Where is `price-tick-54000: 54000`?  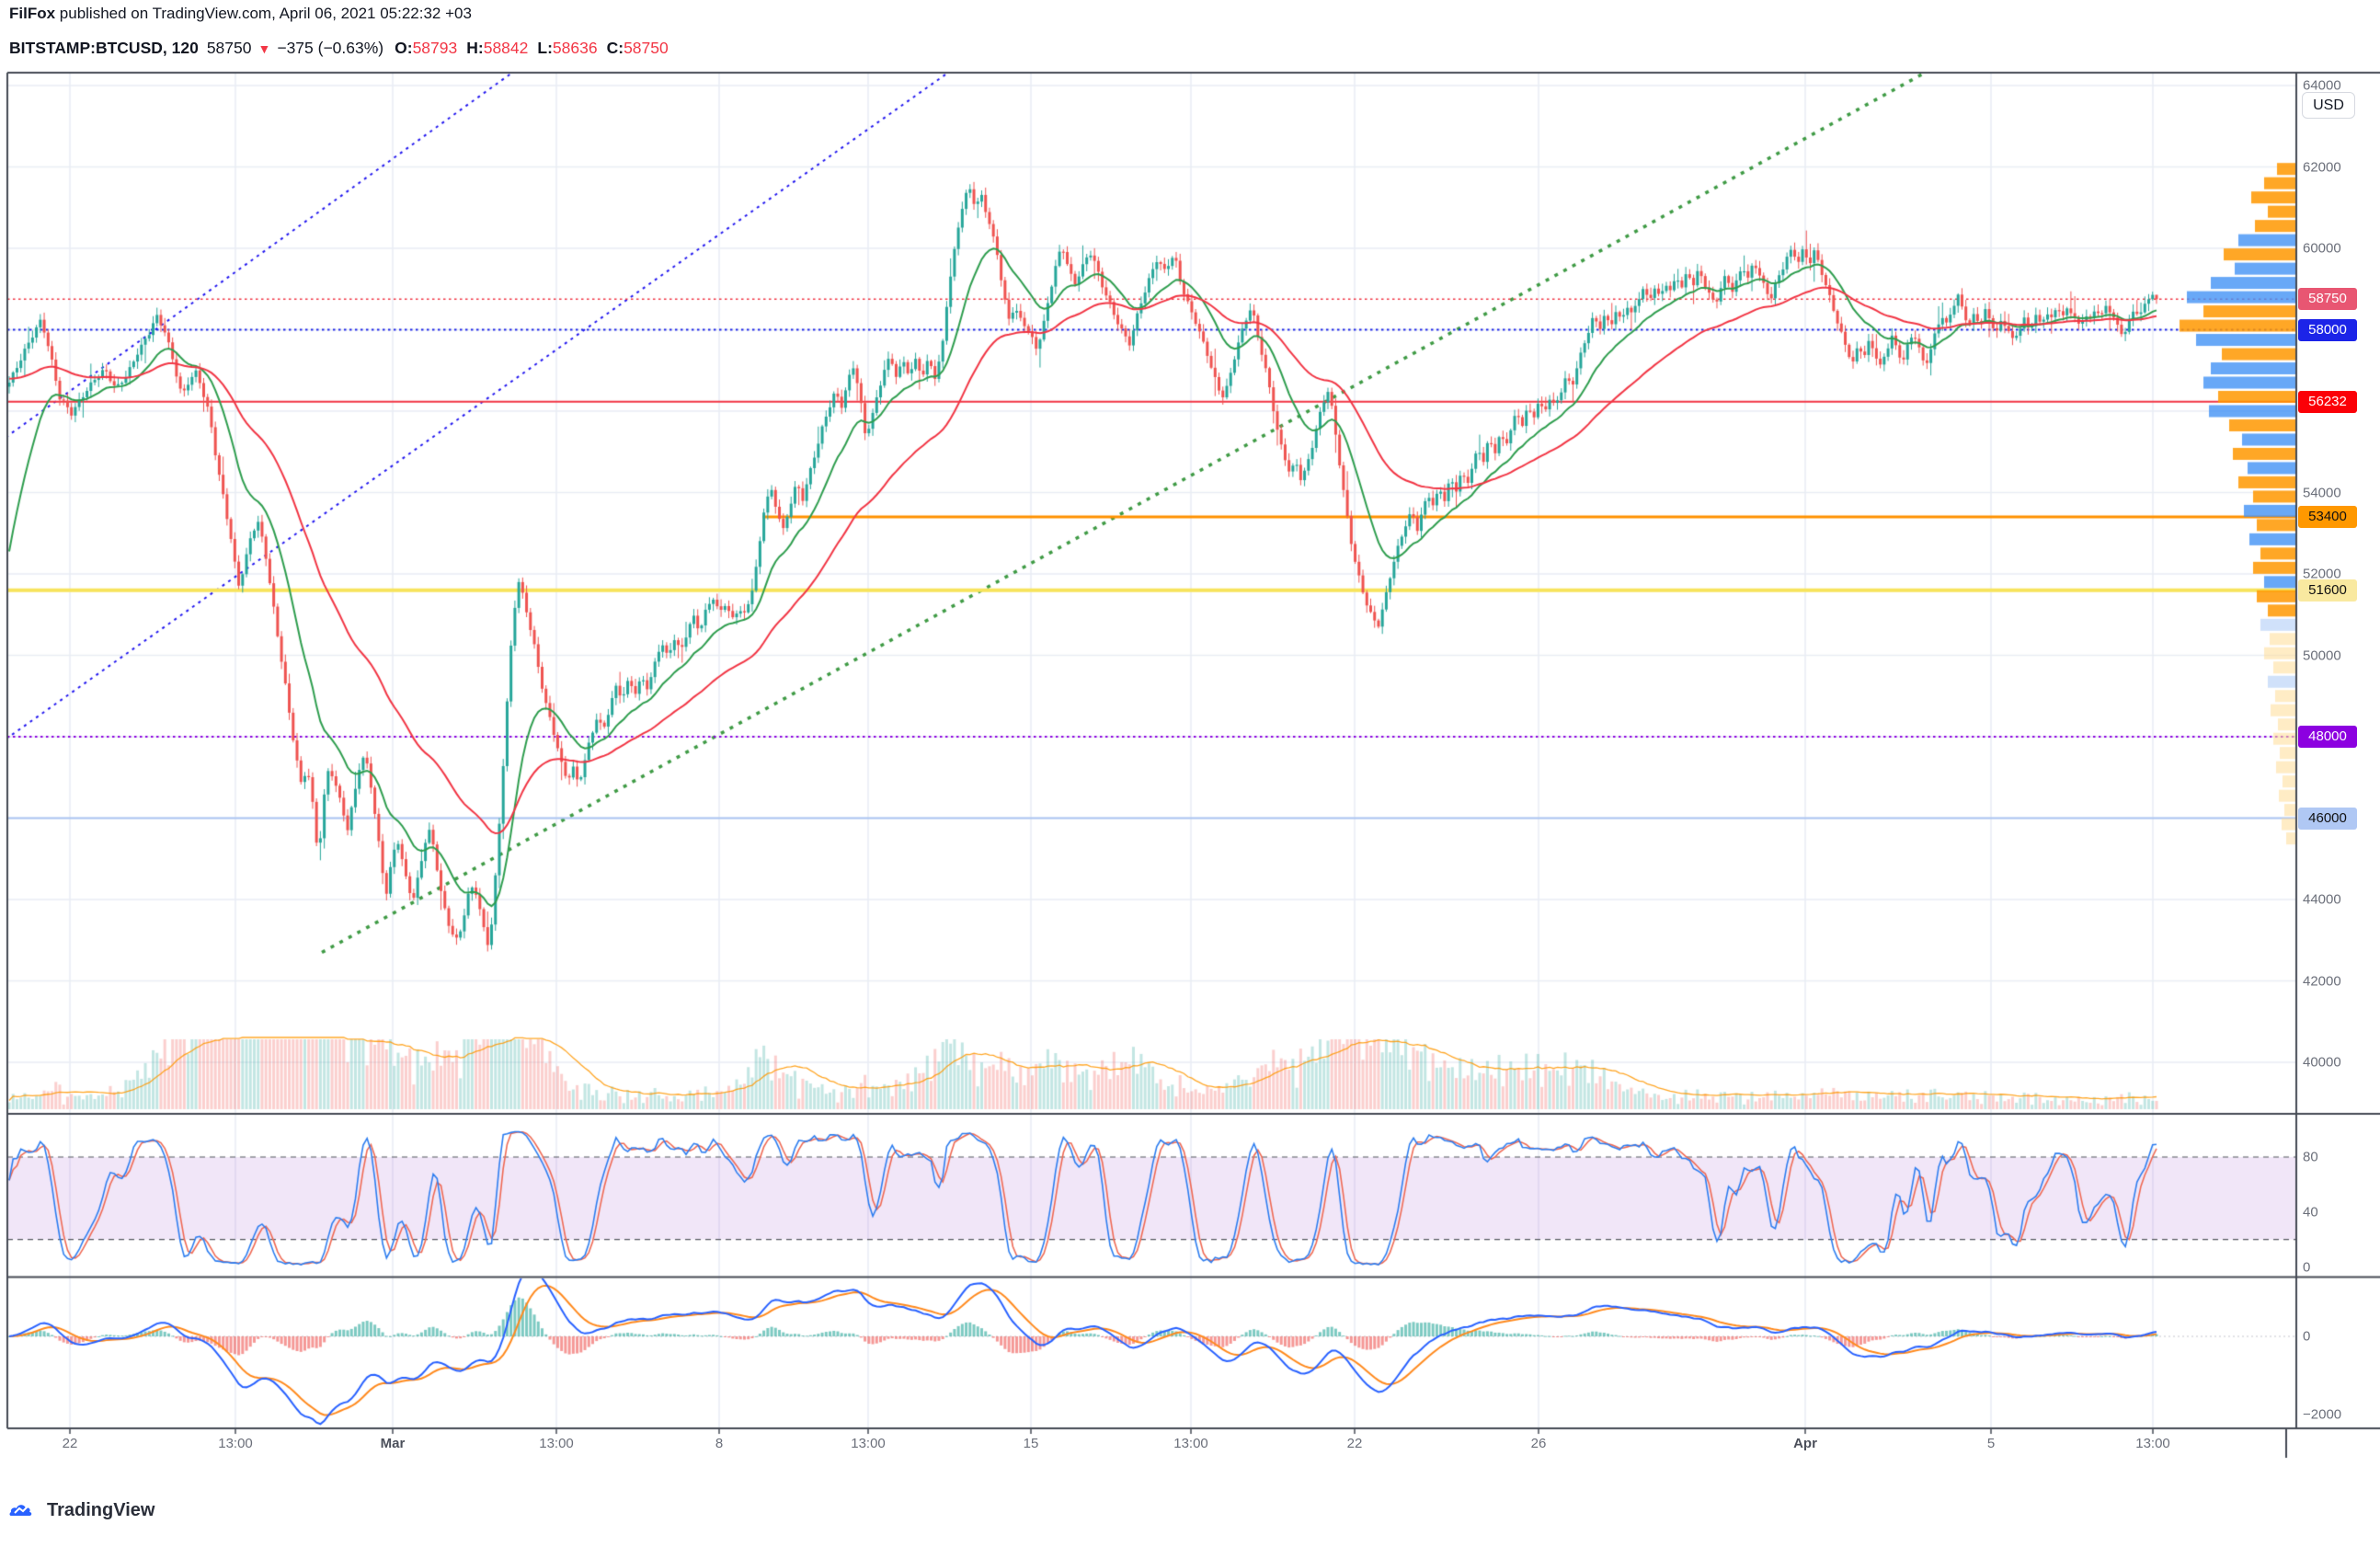
price-tick-54000: 54000 is located at coordinates (2322, 492).